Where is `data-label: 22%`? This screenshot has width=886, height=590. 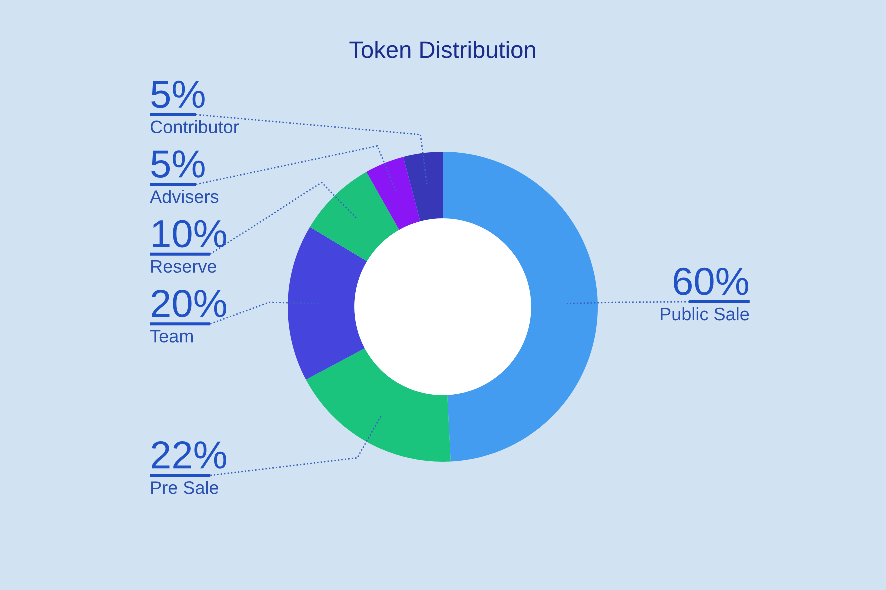
data-label: 22% is located at coordinates (189, 455).